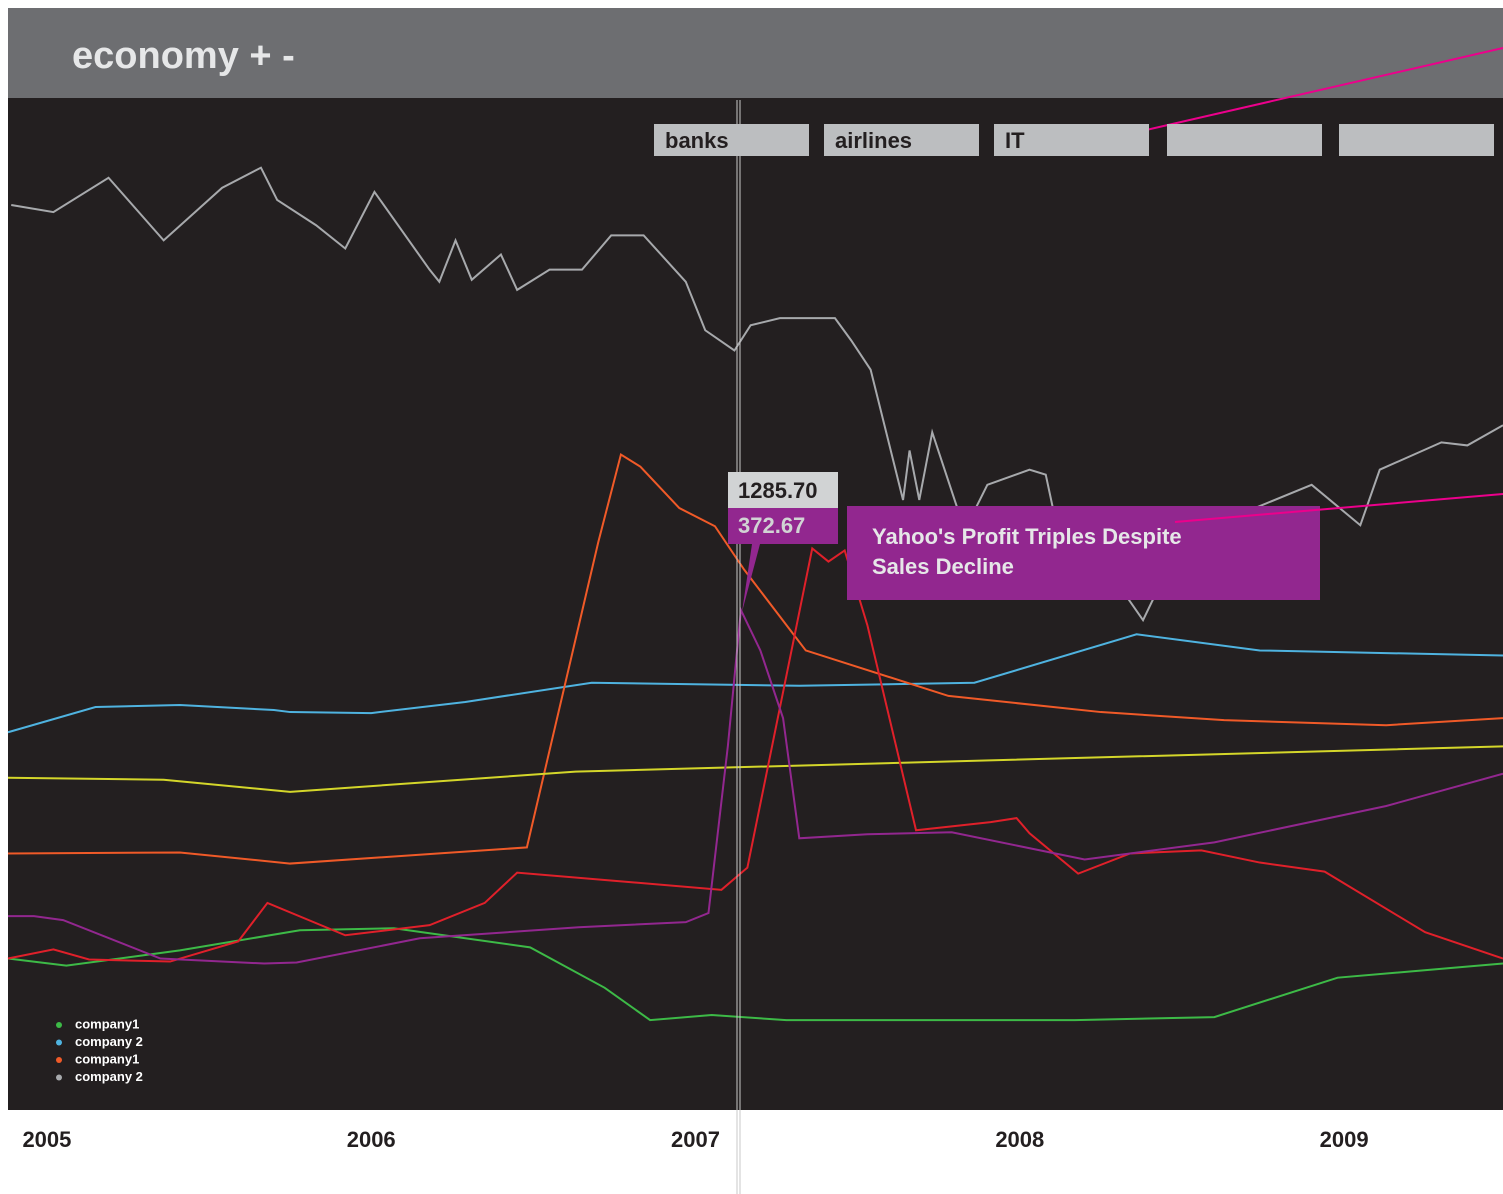  I want to click on tab: airlines, so click(901, 140).